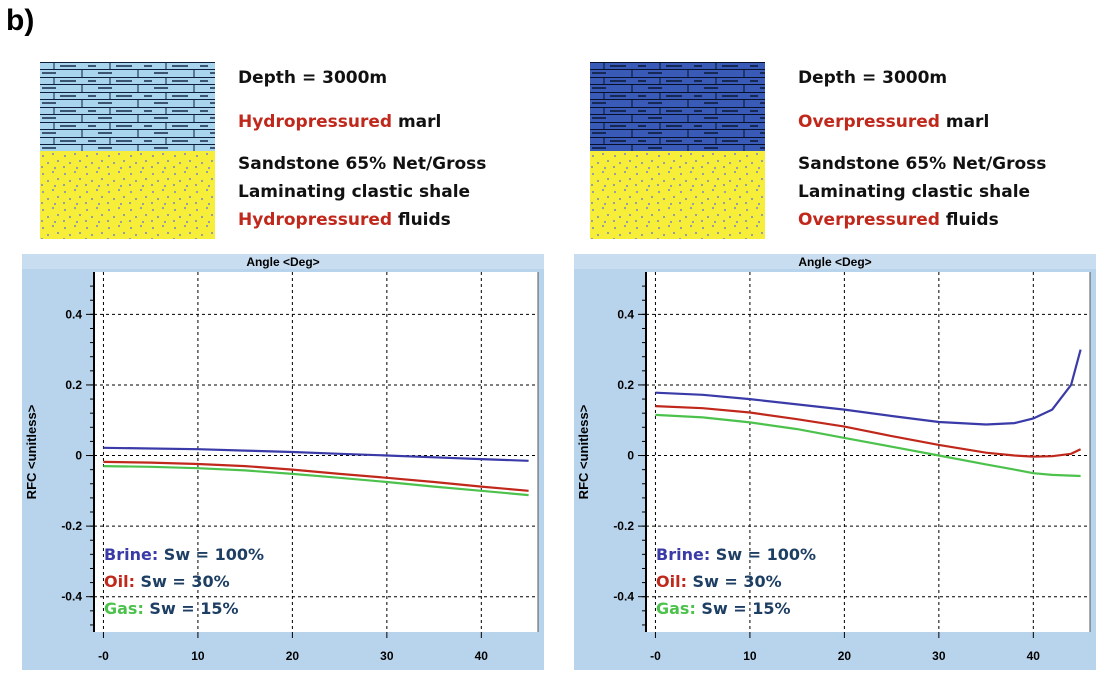 Image resolution: width=1100 pixels, height=680 pixels. I want to click on fluids-label: Overpressured fluids, so click(898, 220).